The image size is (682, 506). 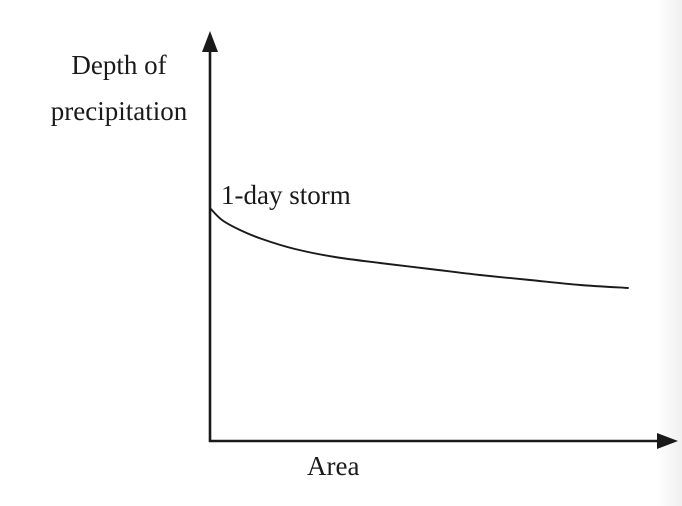 I want to click on curve-label: 1-day storm, so click(x=286, y=195).